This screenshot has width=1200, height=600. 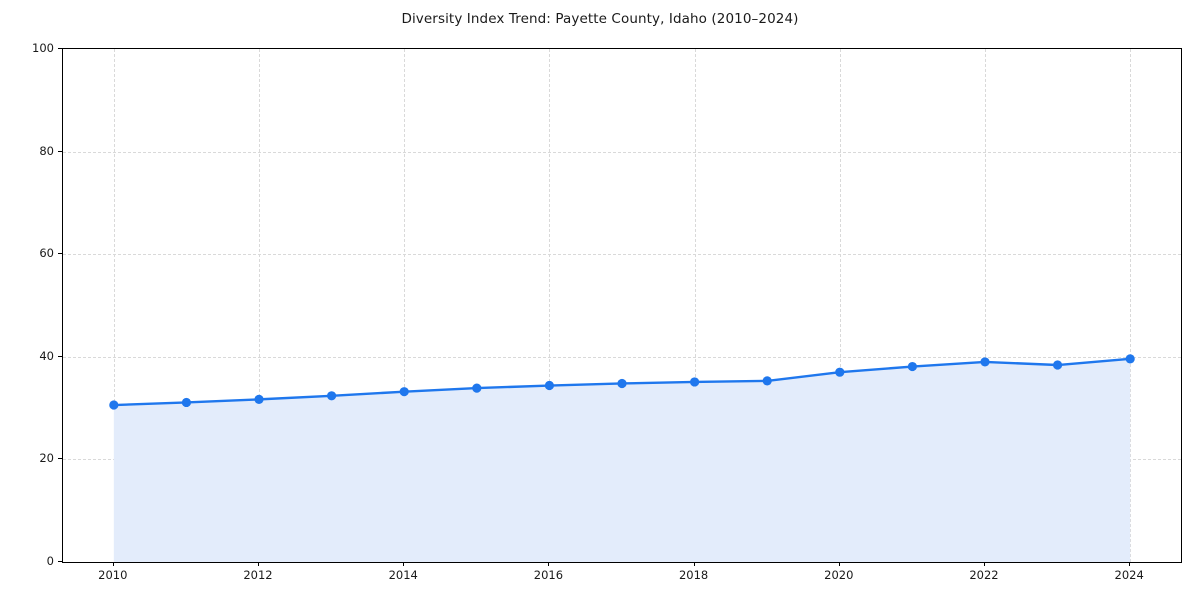 What do you see at coordinates (46, 458) in the screenshot?
I see `y-axis-tick-label: 20` at bounding box center [46, 458].